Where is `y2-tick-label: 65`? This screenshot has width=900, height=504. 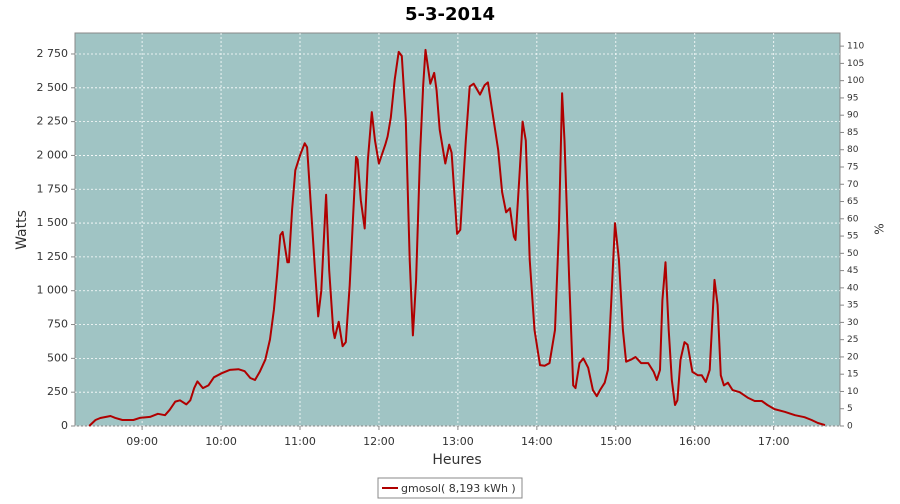 y2-tick-label: 65 is located at coordinates (852, 202).